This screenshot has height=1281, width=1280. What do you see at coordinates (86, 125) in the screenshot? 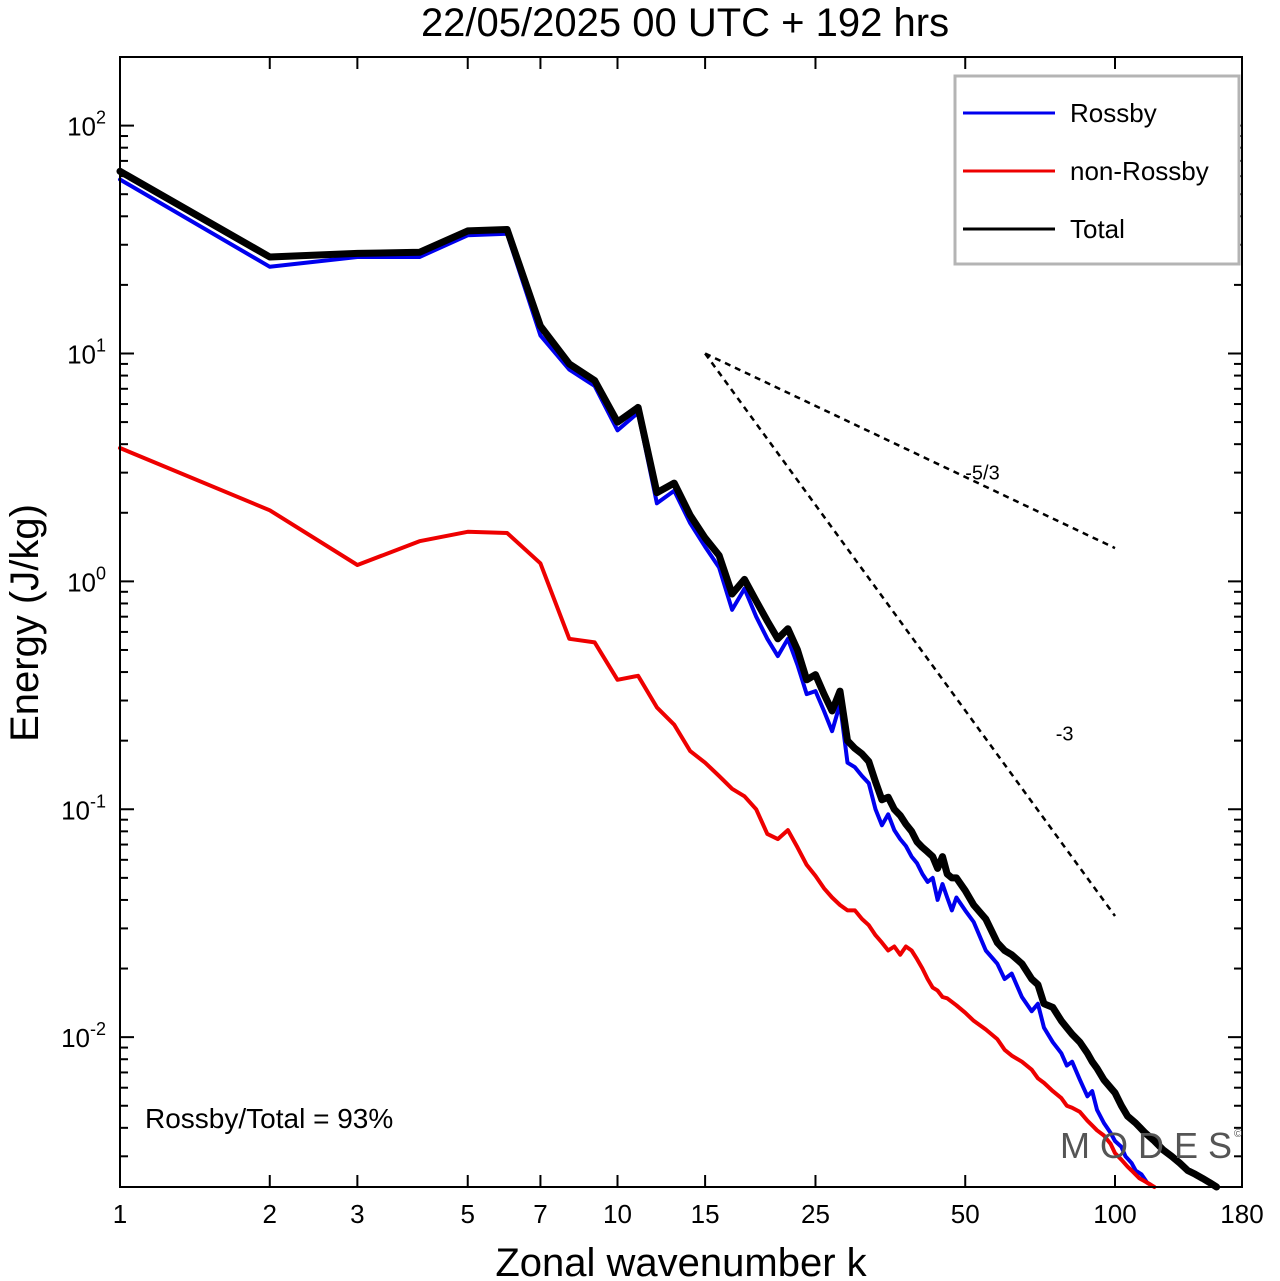
I see `y-tick-label: 10²` at bounding box center [86, 125].